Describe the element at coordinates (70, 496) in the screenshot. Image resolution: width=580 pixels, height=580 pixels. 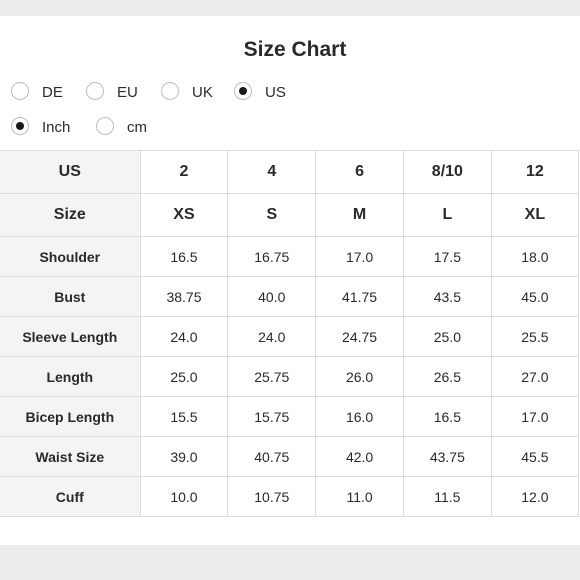
I see `row-label: Cuff` at that location.